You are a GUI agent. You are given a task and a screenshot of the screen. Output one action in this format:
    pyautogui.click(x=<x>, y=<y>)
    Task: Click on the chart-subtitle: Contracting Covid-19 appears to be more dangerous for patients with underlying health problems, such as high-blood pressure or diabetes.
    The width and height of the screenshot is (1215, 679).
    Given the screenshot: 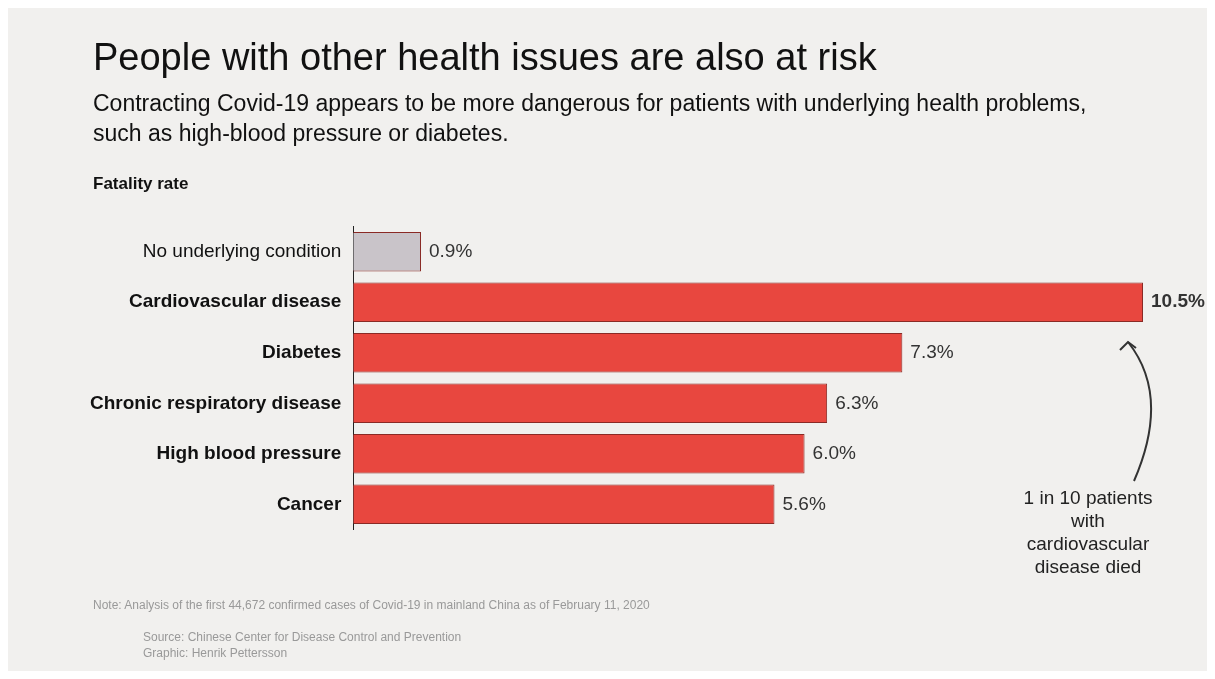 What is the action you would take?
    pyautogui.click(x=590, y=118)
    